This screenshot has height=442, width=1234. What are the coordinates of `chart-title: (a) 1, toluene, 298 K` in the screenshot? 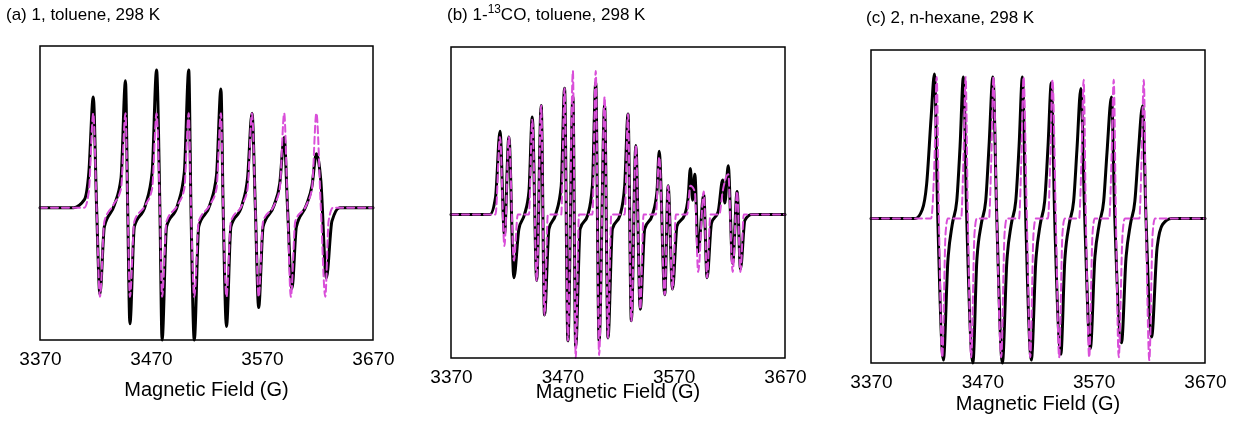 It's located at (83, 14).